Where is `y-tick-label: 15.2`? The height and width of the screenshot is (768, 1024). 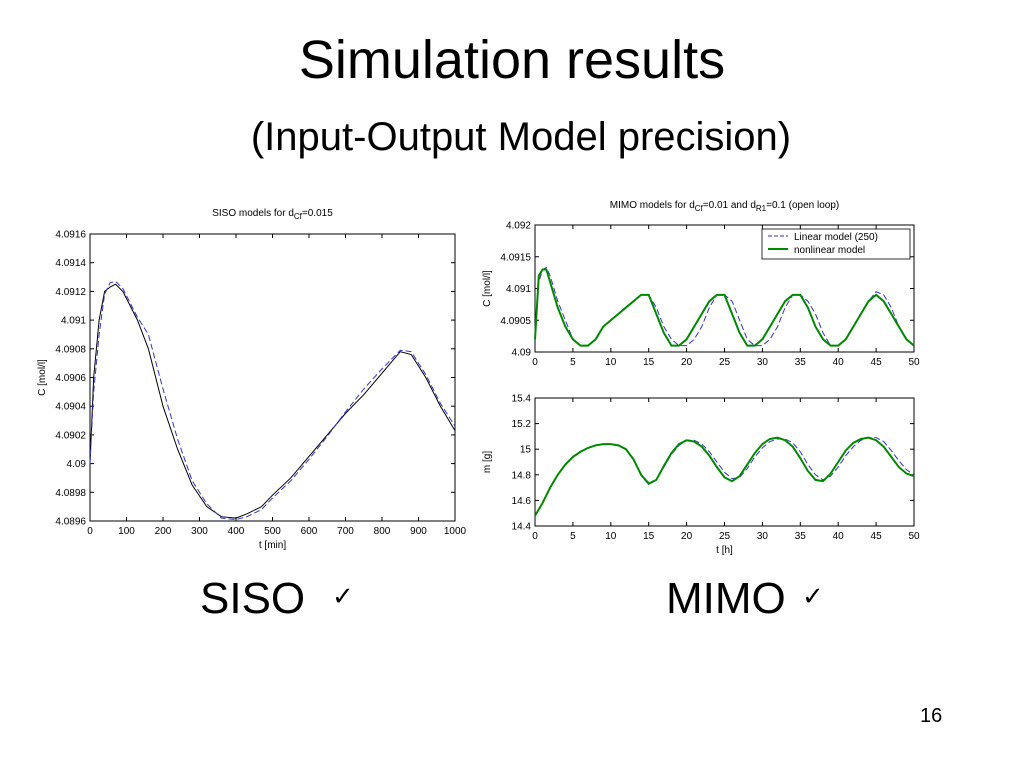 y-tick-label: 15.2 is located at coordinates (522, 424).